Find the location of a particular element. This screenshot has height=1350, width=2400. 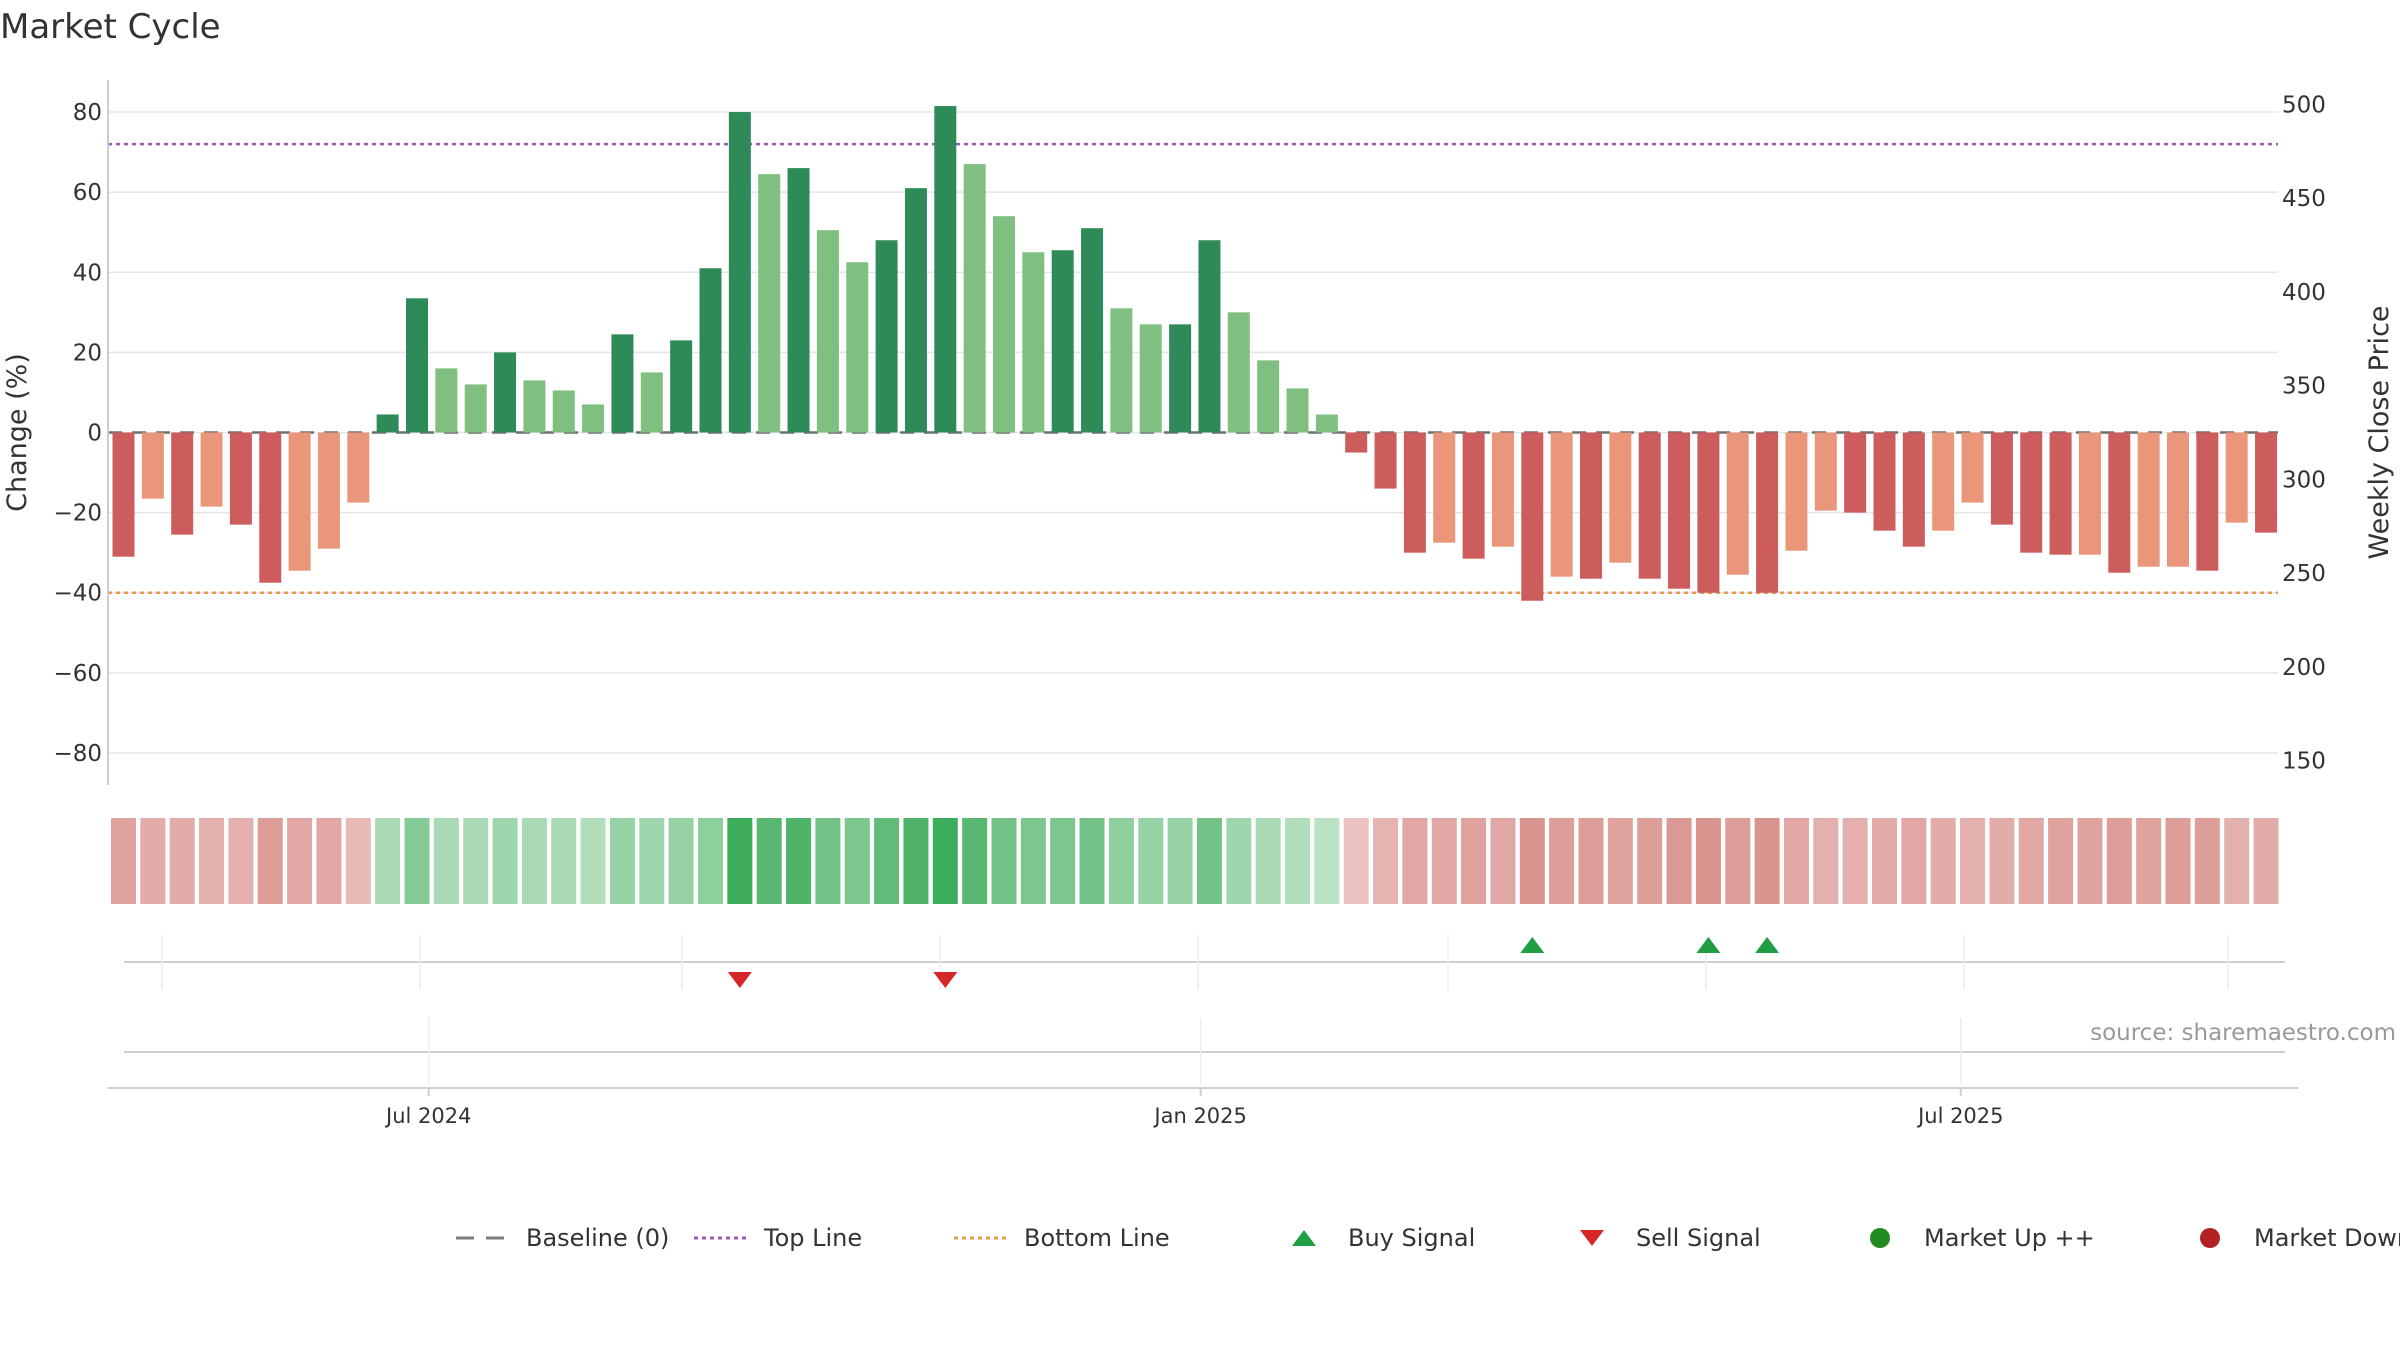

legend-item: Buy Signal is located at coordinates (1383, 1238).